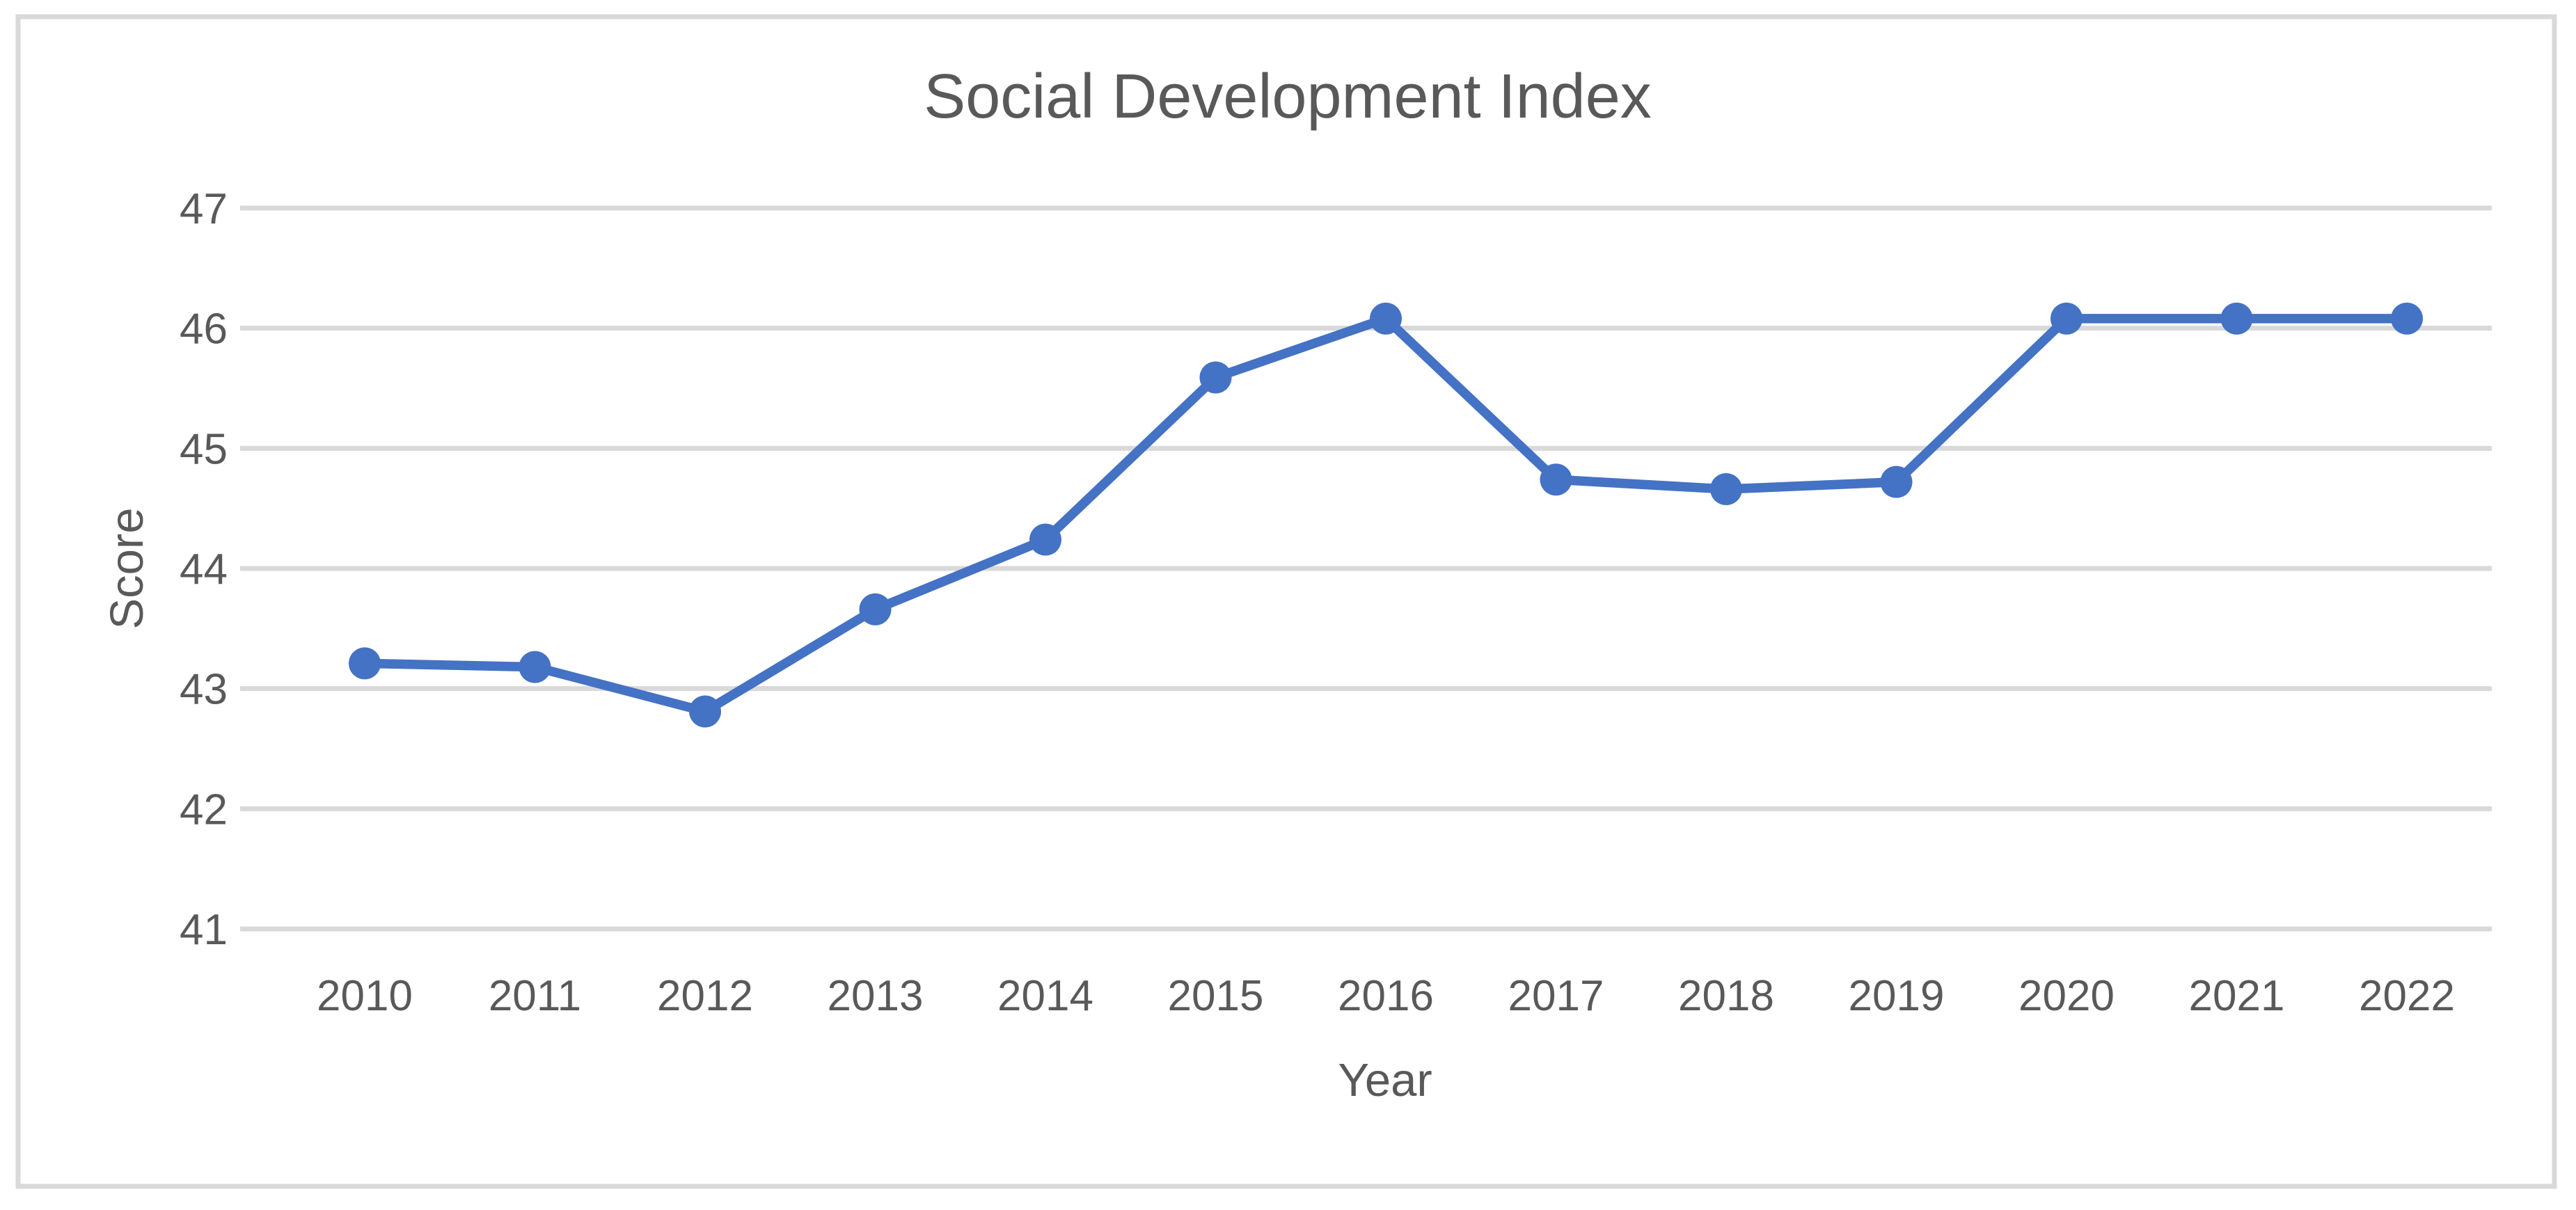 The width and height of the screenshot is (2576, 1210). I want to click on x-tick-label-2014: 2014, so click(1045, 996).